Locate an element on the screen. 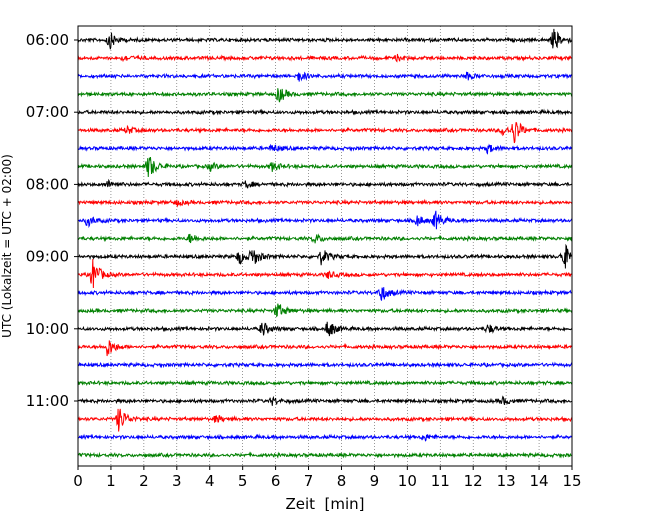  x-tick-label: 8 is located at coordinates (342, 481).